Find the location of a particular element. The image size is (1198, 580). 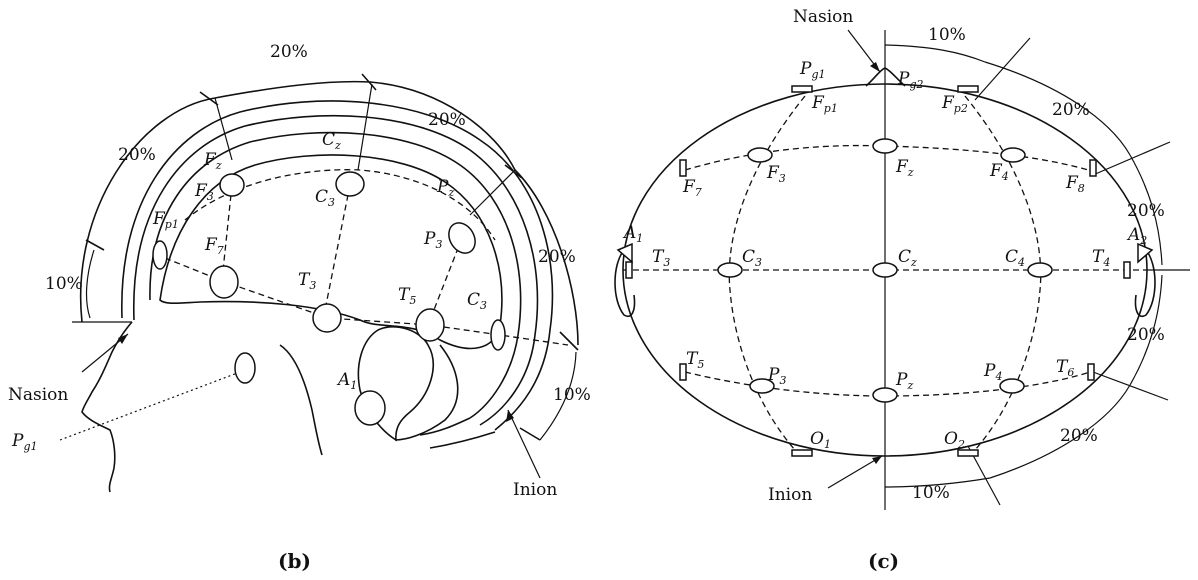

electrode-t4 is located at coordinates (1127, 270).